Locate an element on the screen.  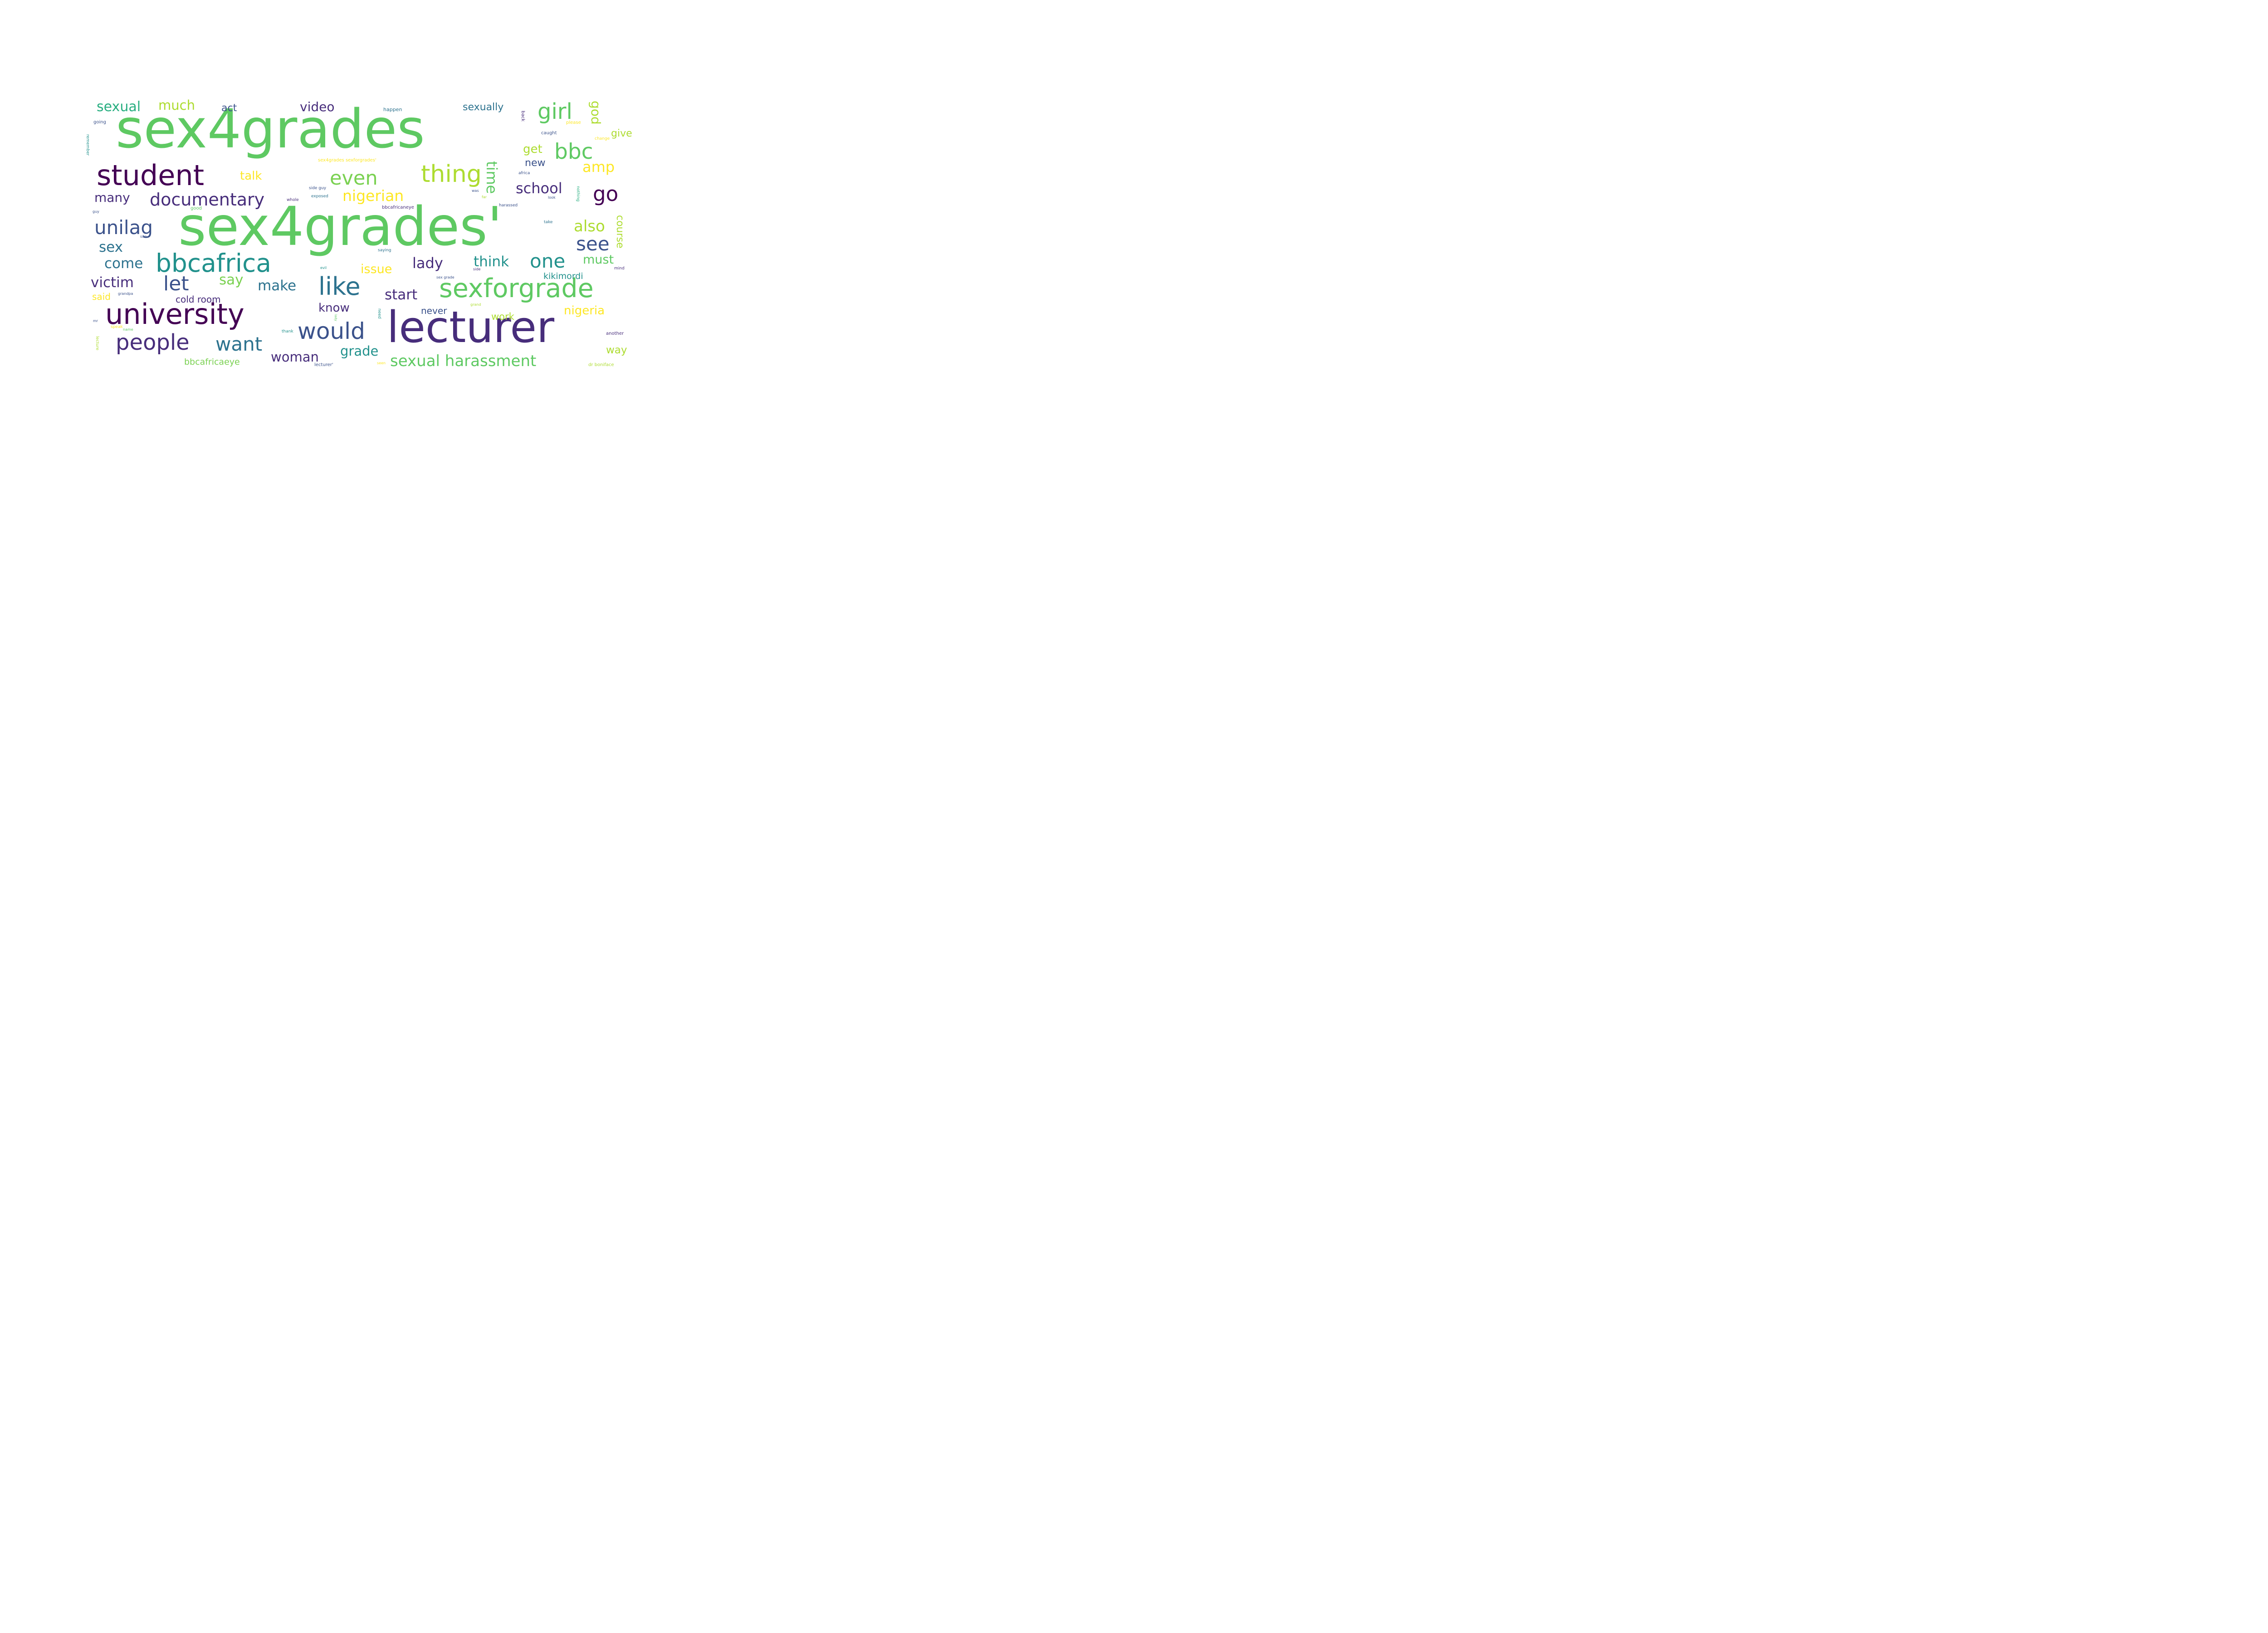
word-saying: saying is located at coordinates (385, 250).